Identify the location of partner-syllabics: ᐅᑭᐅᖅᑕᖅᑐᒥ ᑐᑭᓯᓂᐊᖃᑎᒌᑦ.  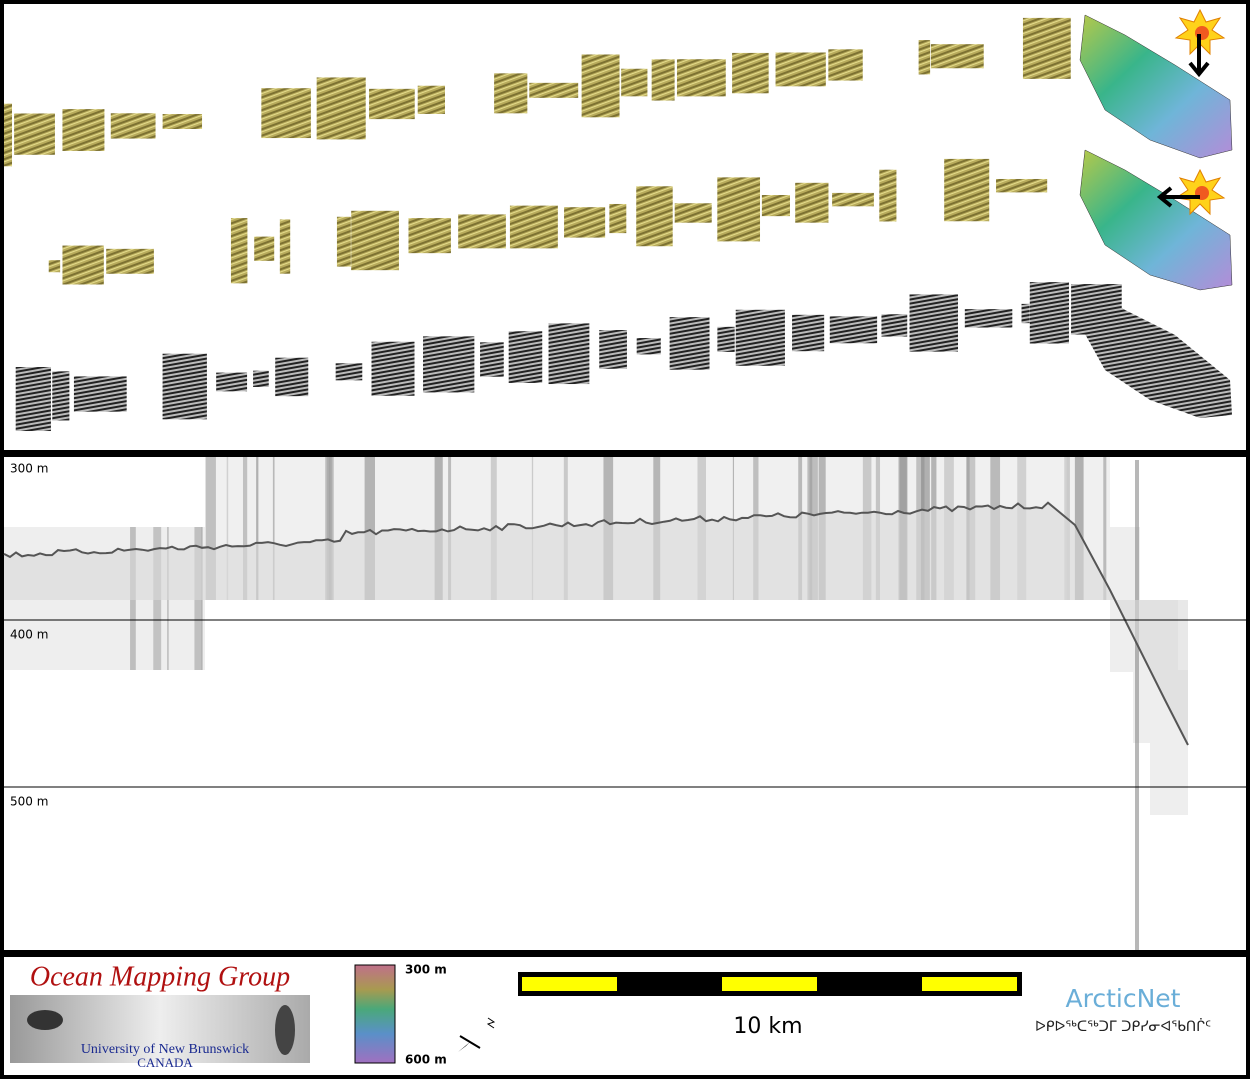
(1123, 1026).